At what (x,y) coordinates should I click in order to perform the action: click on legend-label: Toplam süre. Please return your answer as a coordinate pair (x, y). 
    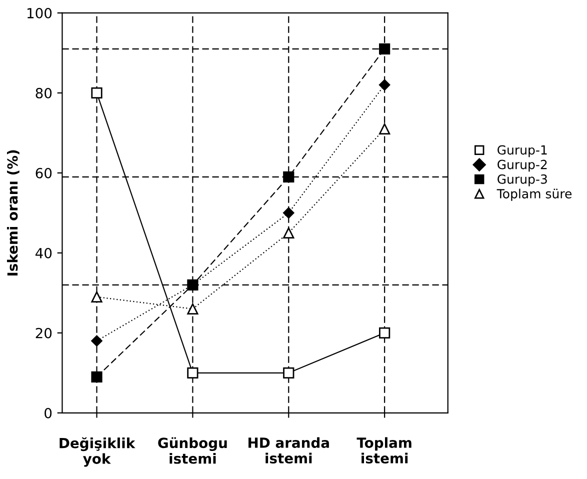
    Looking at the image, I should click on (534, 194).